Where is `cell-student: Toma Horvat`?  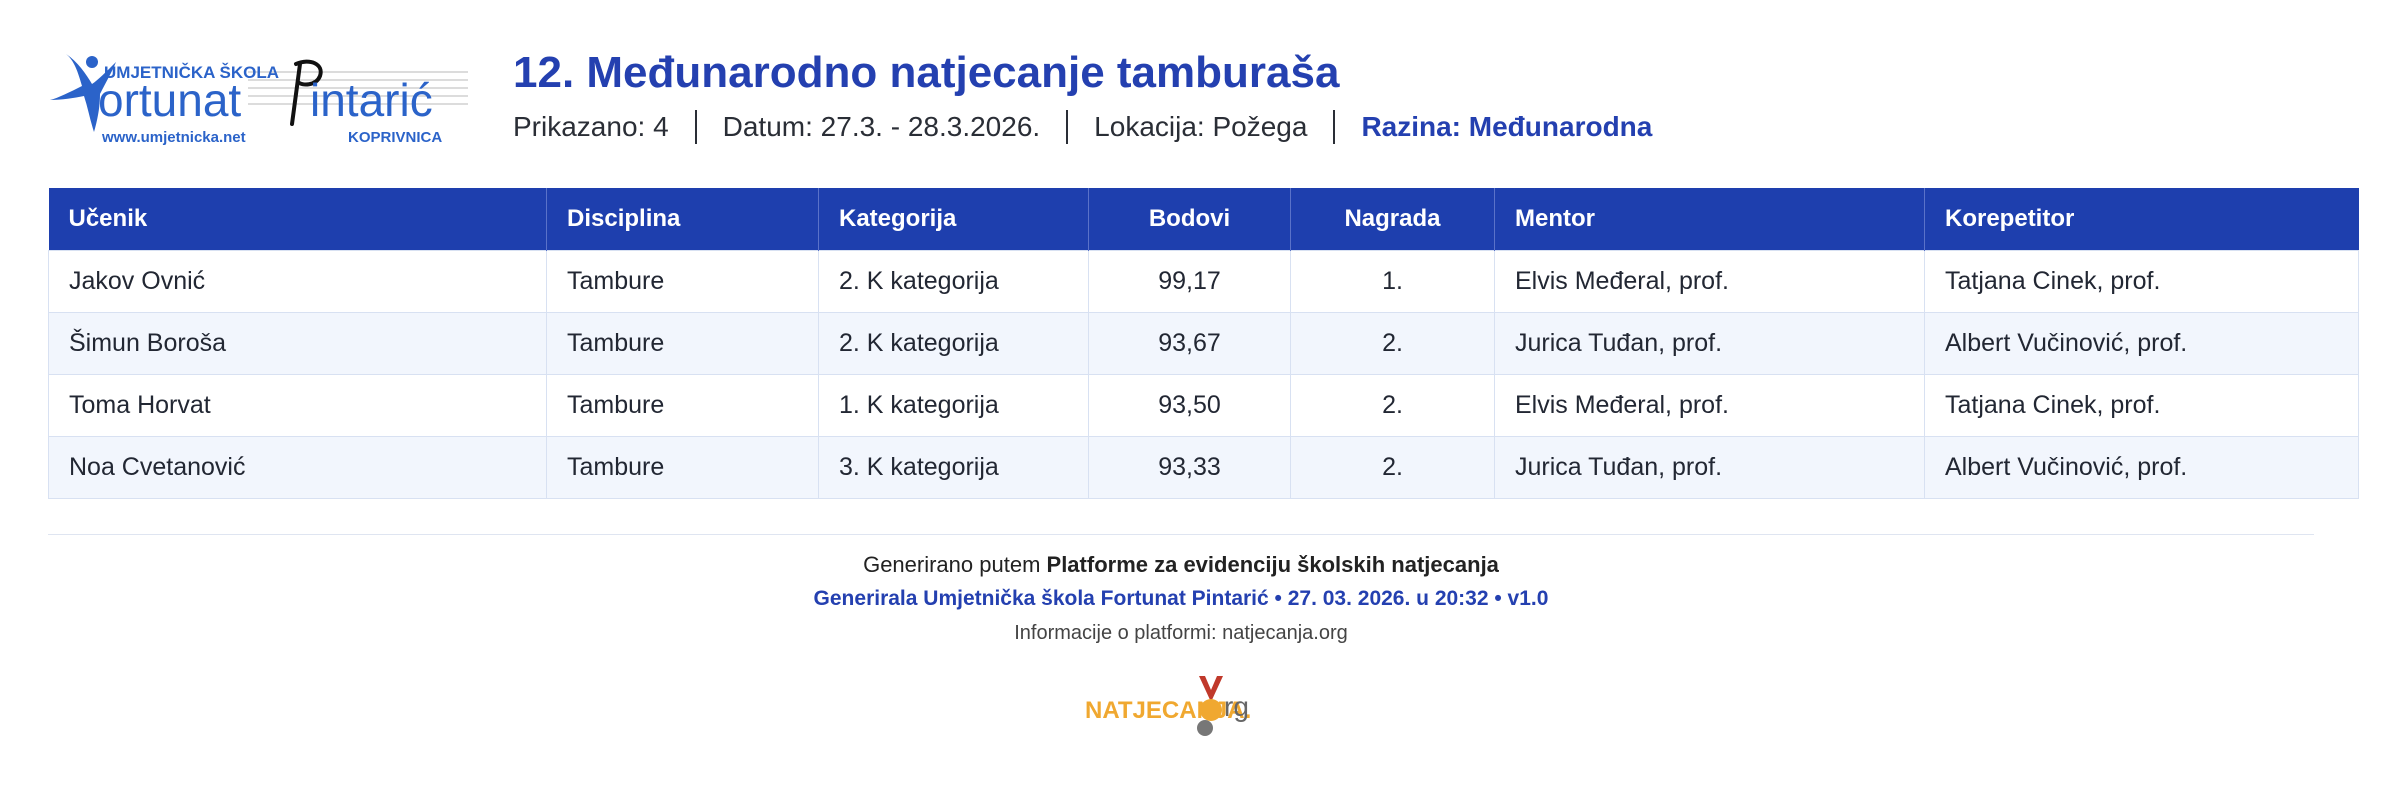 cell-student: Toma Horvat is located at coordinates (297, 405).